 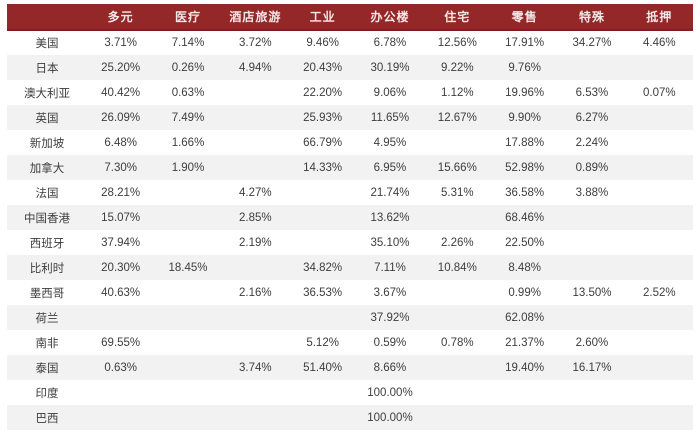 I want to click on cell: 8.48%, so click(x=524, y=267).